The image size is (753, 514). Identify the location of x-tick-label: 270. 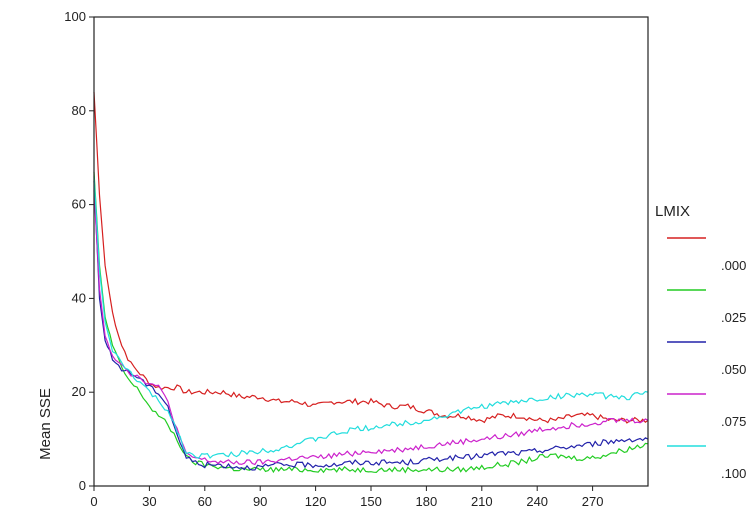
(593, 501).